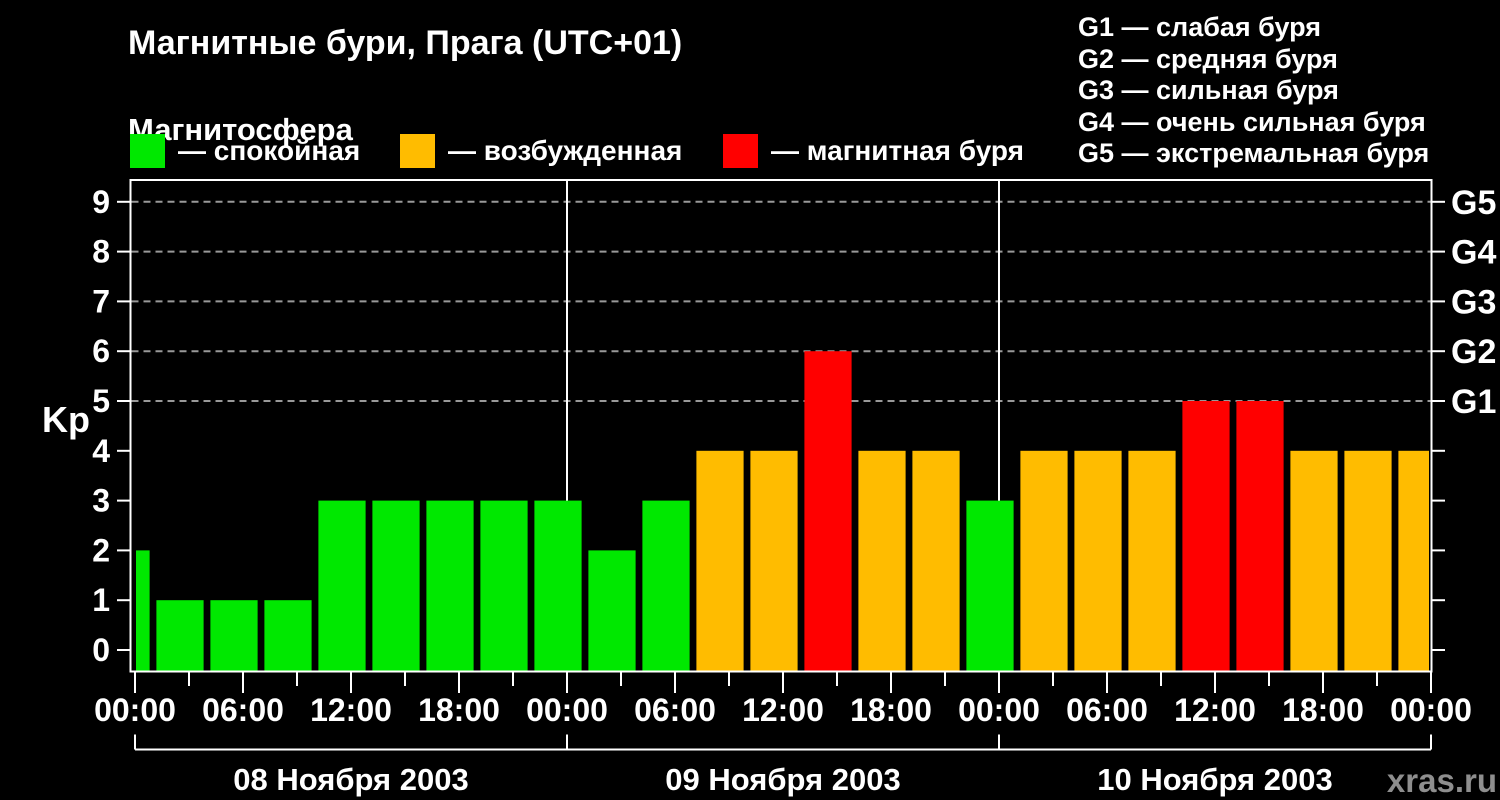 This screenshot has width=1500, height=800. I want to click on y-tick-label: 5, so click(101, 401).